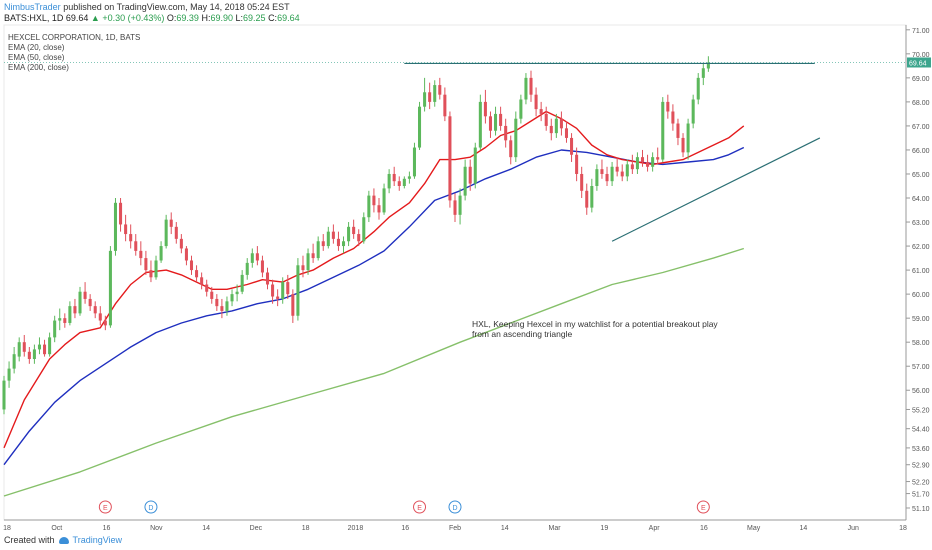 This screenshot has height=550, width=932. What do you see at coordinates (239, 18) in the screenshot?
I see `low-label: L:` at bounding box center [239, 18].